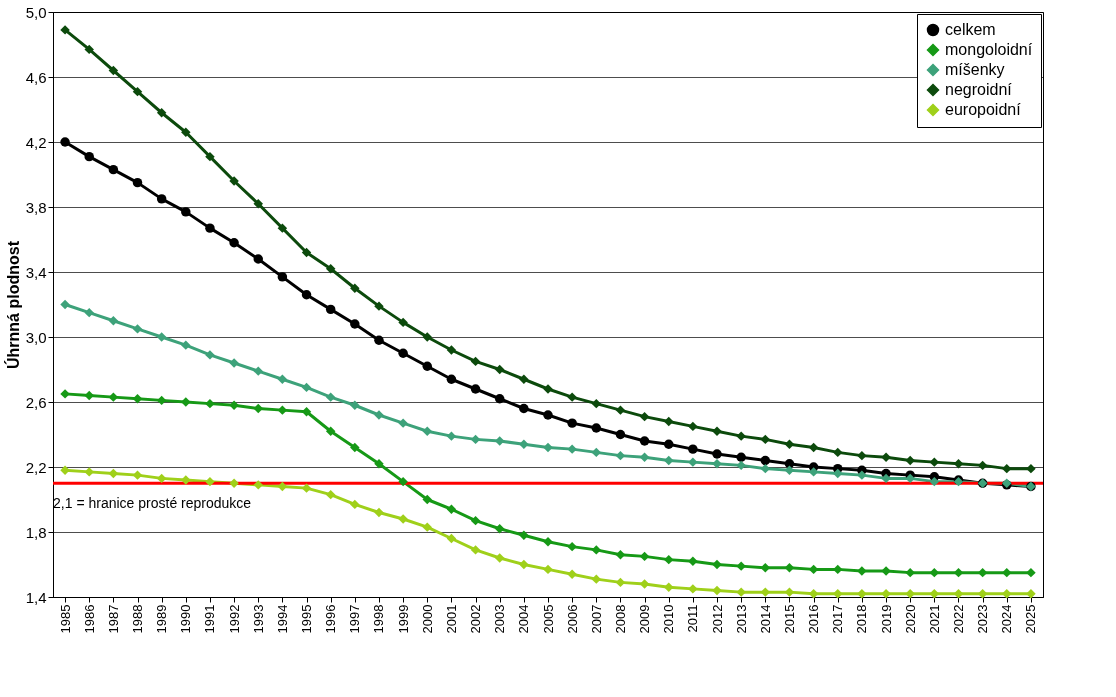  Describe the element at coordinates (814, 619) in the screenshot. I see `x-tick-label: 2016` at that location.